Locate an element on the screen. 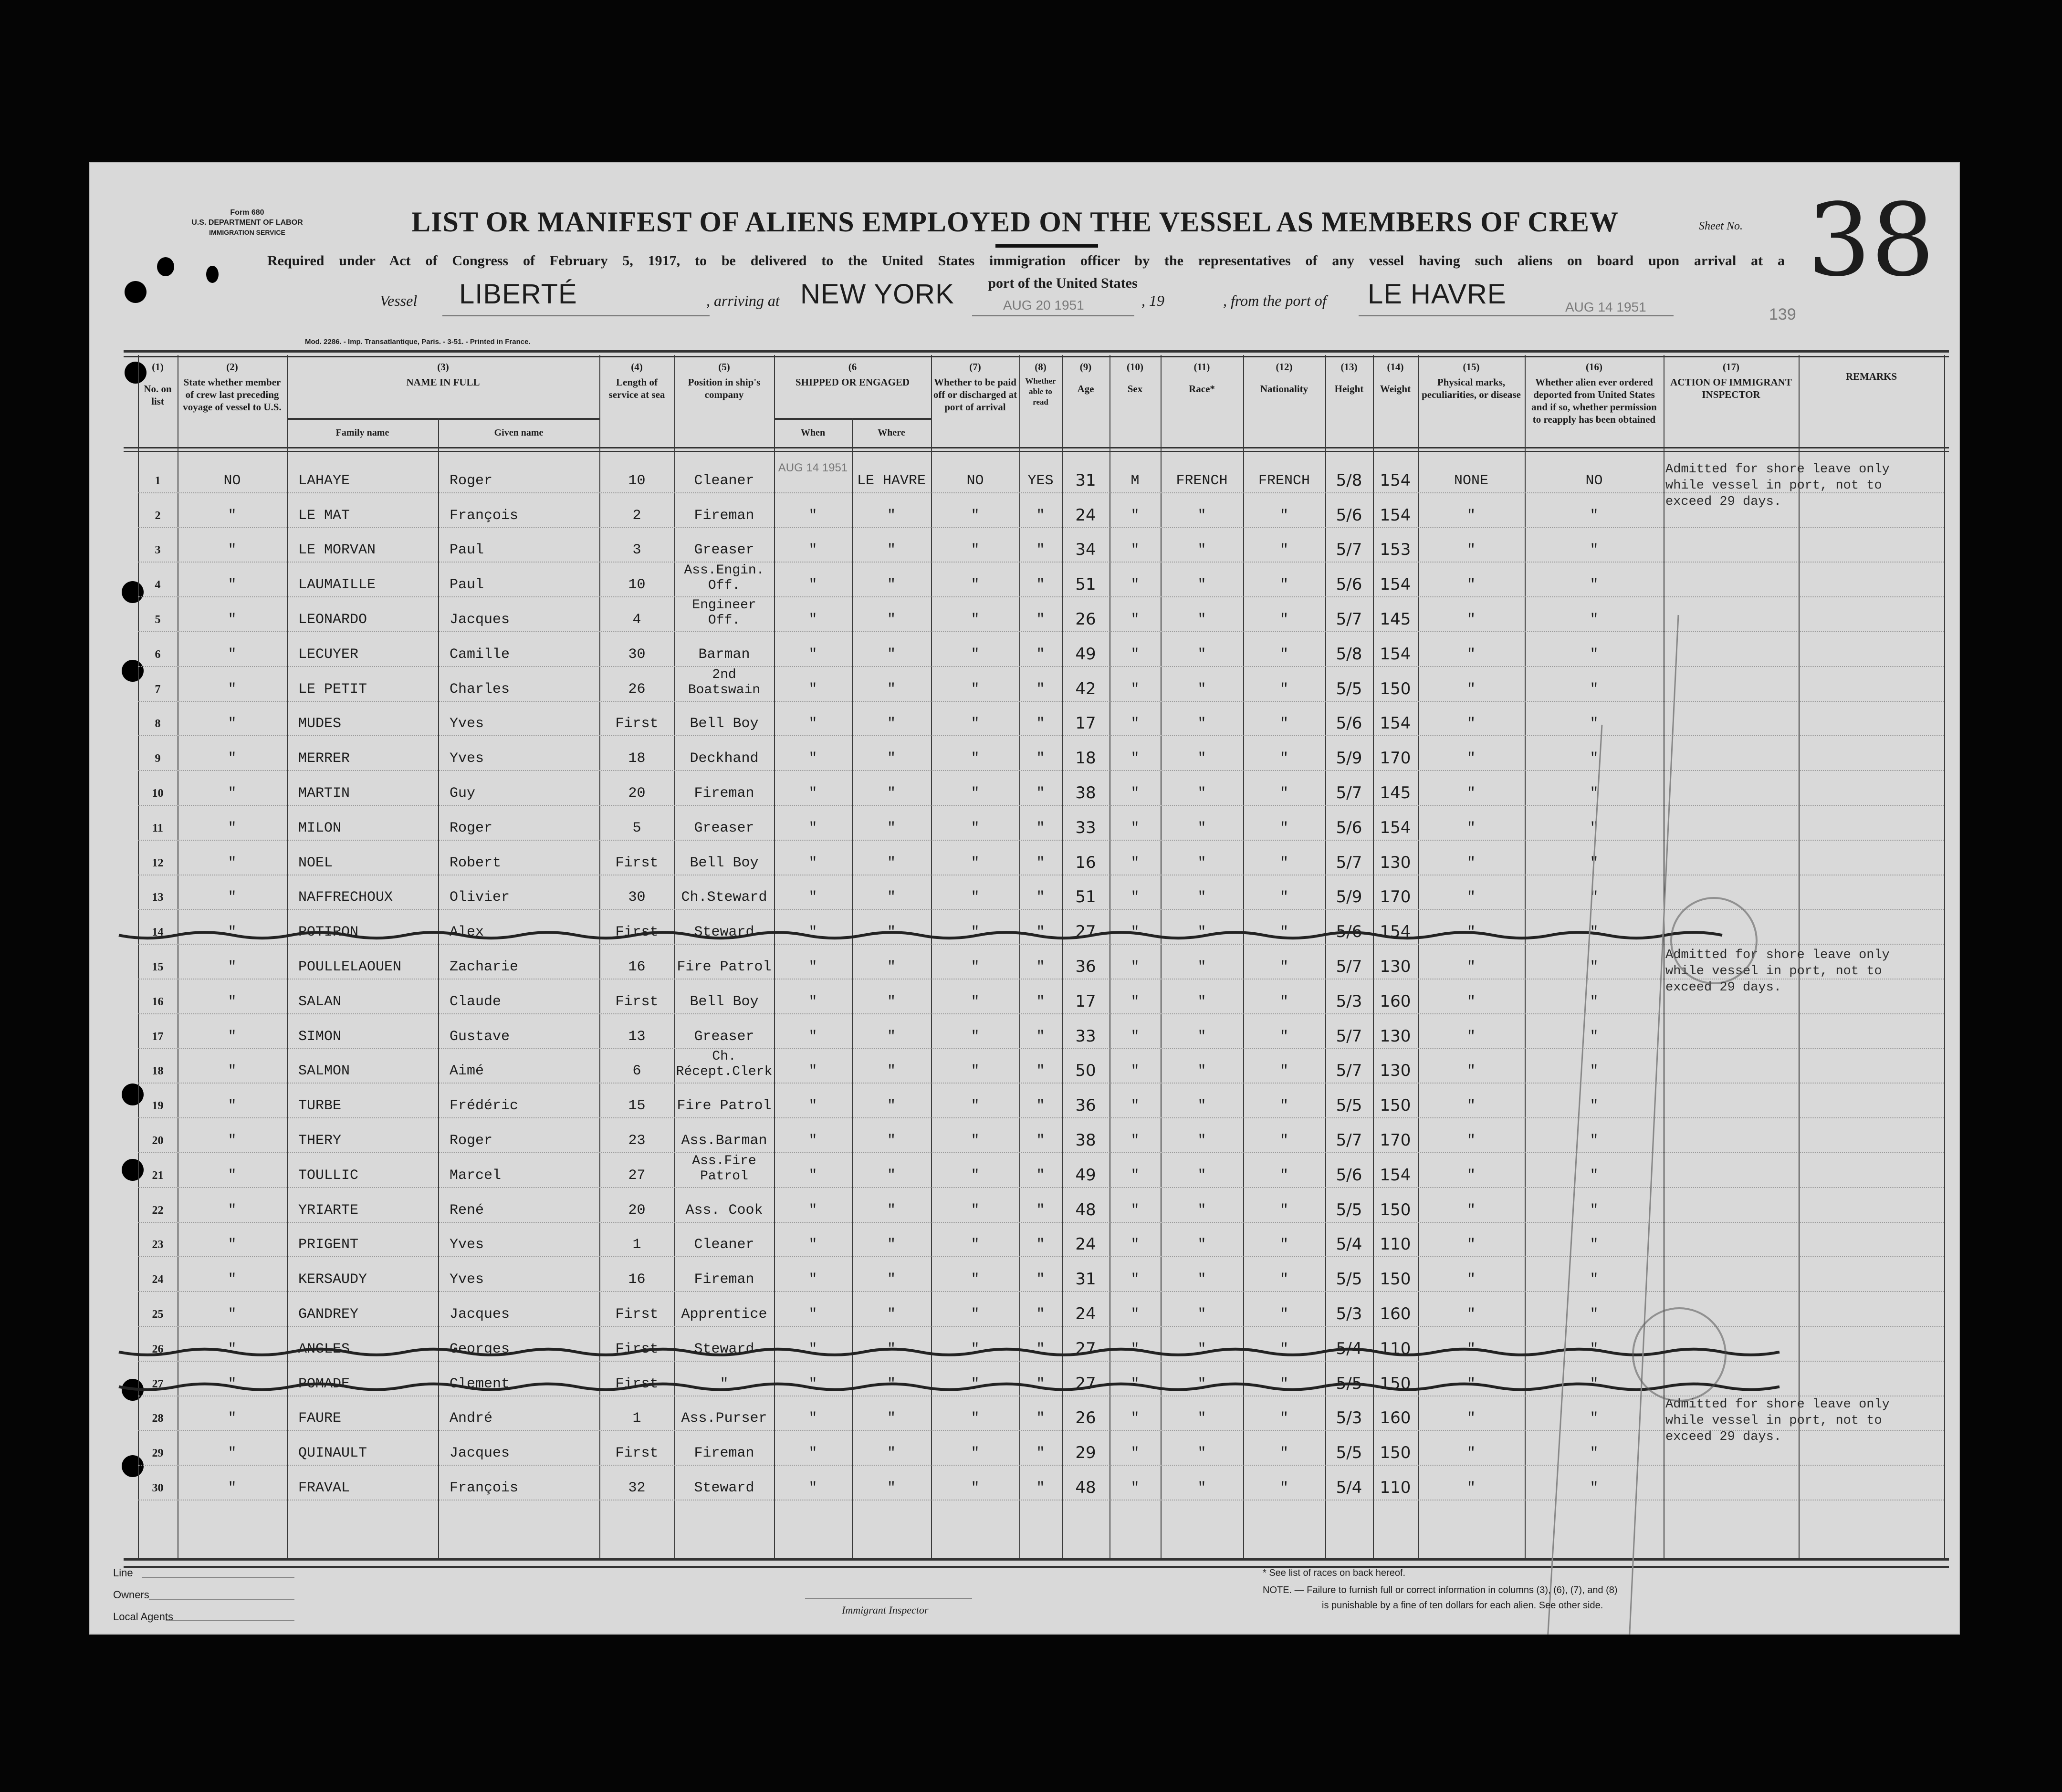 This screenshot has width=2062, height=1792. age: 24 is located at coordinates (1085, 1244).